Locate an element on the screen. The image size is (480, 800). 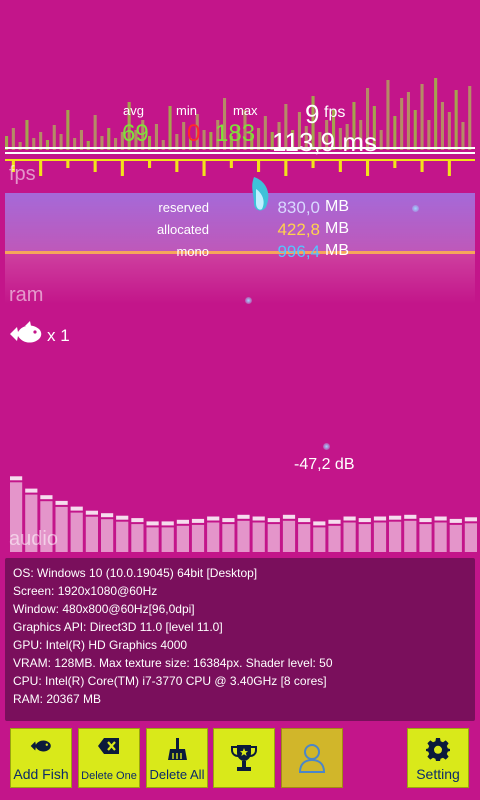
gear-icon is located at coordinates (438, 749).